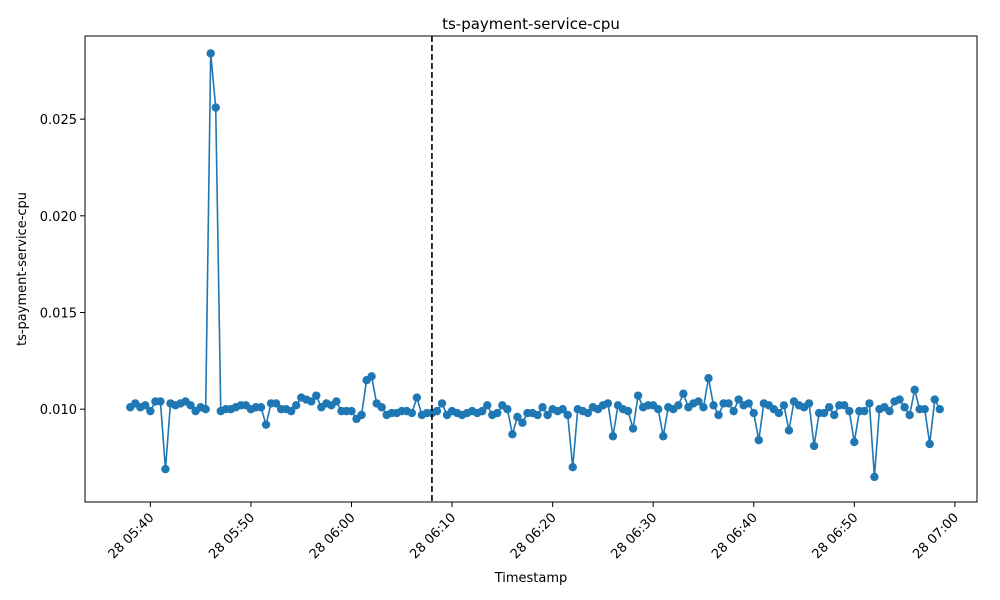 The width and height of the screenshot is (1000, 600). What do you see at coordinates (735, 536) in the screenshot?
I see `x-tick-label: 28 06:40` at bounding box center [735, 536].